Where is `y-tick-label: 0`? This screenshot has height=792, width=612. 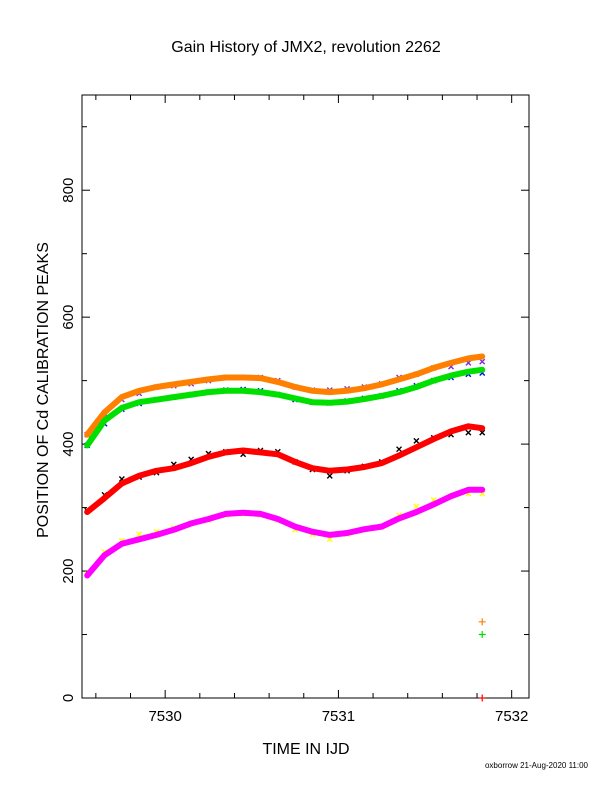
y-tick-label: 0 is located at coordinates (68, 698).